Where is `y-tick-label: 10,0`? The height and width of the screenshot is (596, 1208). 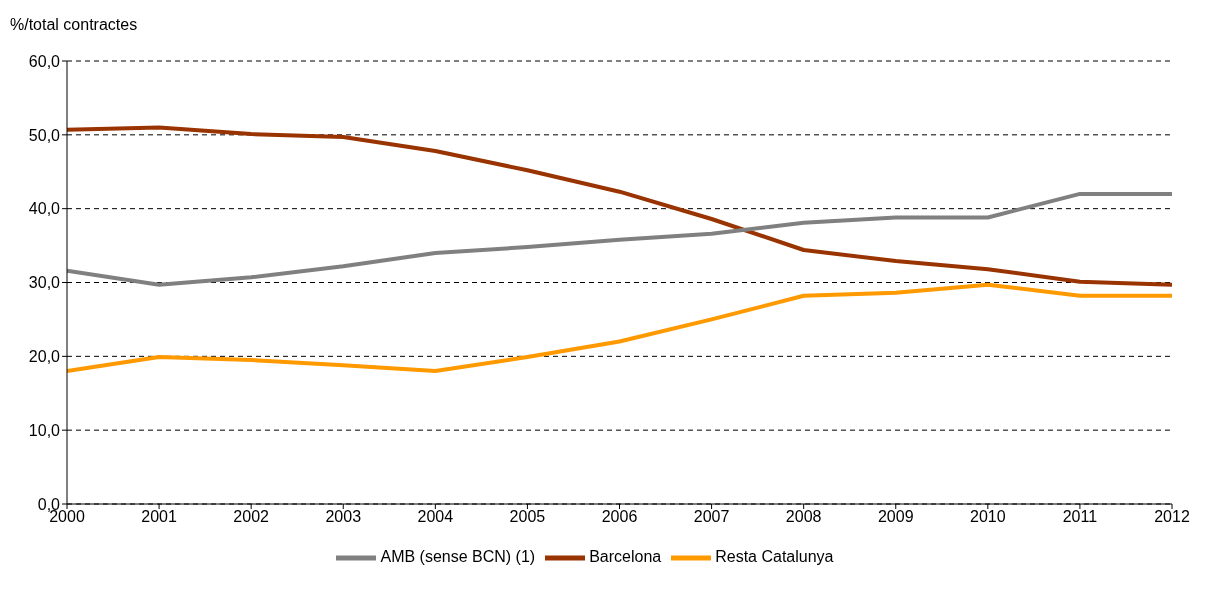
y-tick-label: 10,0 is located at coordinates (44, 430).